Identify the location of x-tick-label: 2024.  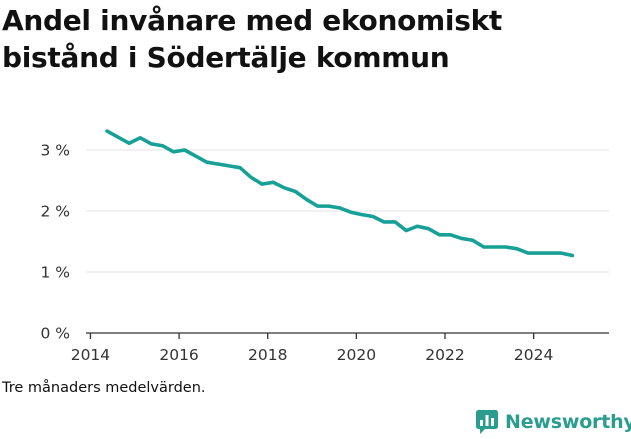
(533, 355).